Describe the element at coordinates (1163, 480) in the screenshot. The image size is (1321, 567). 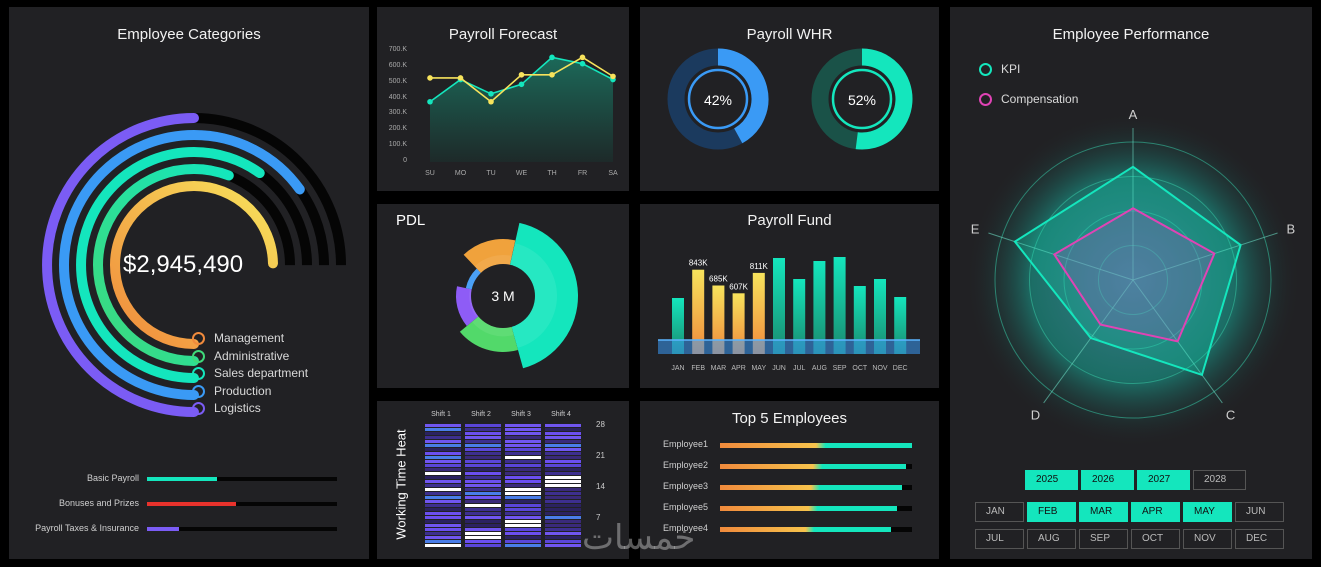
I see `year-button-2027: 2027` at that location.